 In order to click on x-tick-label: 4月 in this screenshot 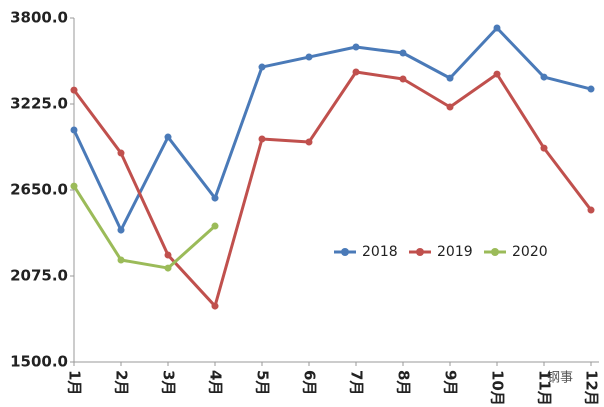, I will do `click(216, 382)`.